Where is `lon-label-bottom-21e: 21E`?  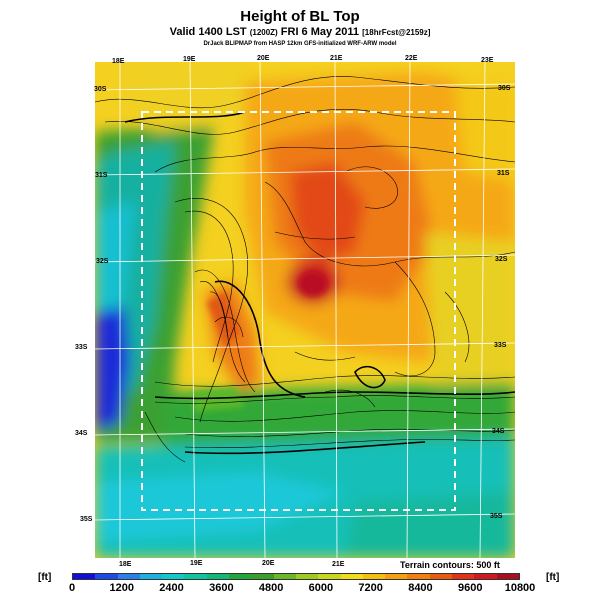 lon-label-bottom-21e: 21E is located at coordinates (338, 564).